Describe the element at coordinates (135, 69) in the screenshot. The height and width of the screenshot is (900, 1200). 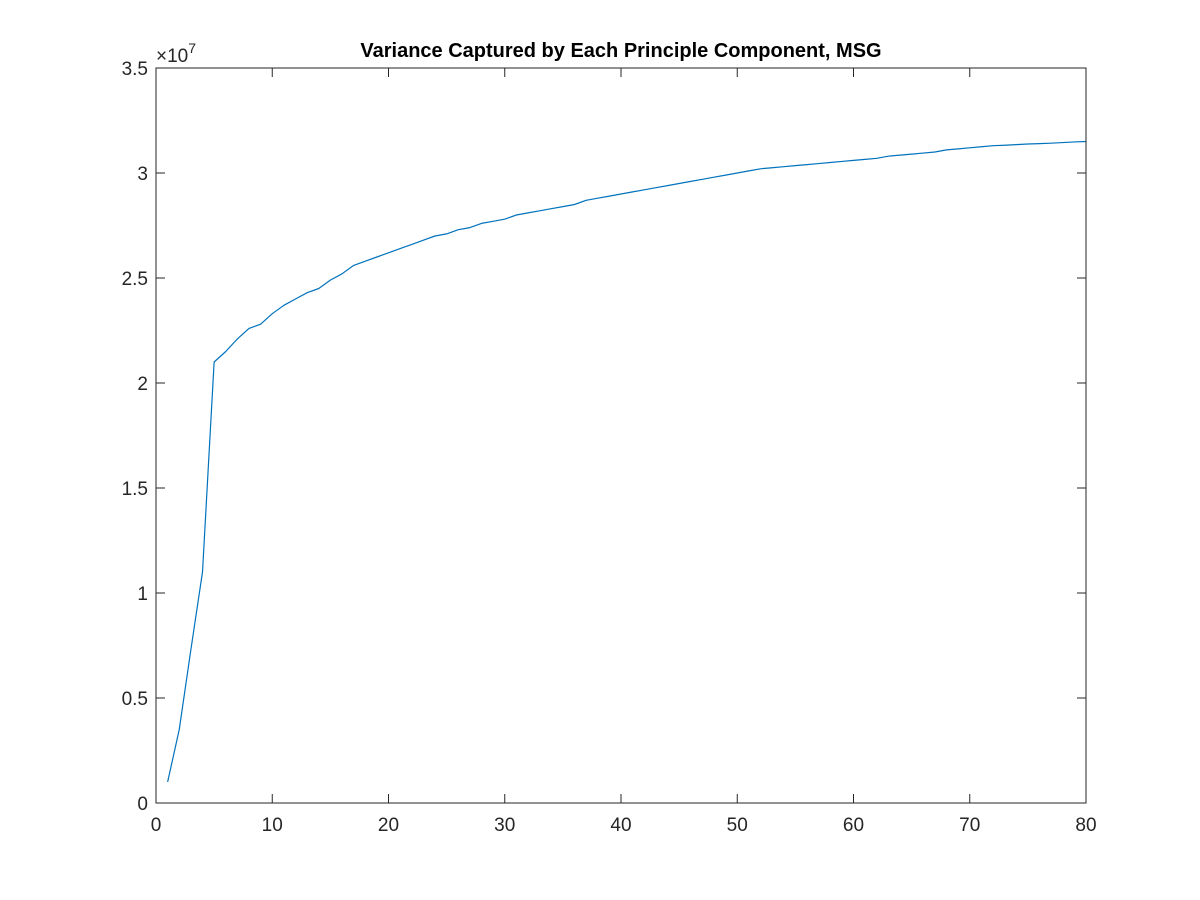
I see `y-tick-label: 3.5` at that location.